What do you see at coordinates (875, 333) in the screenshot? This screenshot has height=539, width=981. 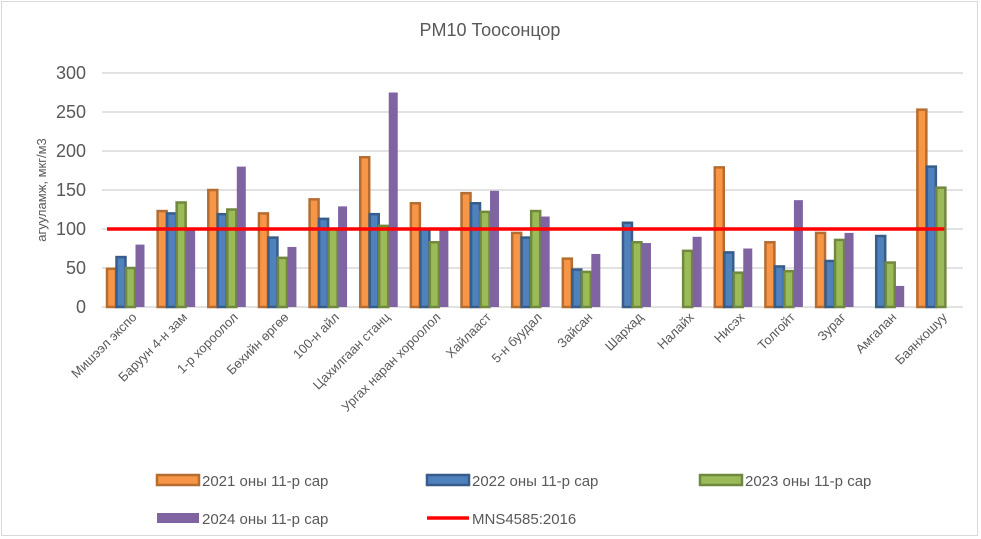 I see `x-tick-label: Амгалан` at bounding box center [875, 333].